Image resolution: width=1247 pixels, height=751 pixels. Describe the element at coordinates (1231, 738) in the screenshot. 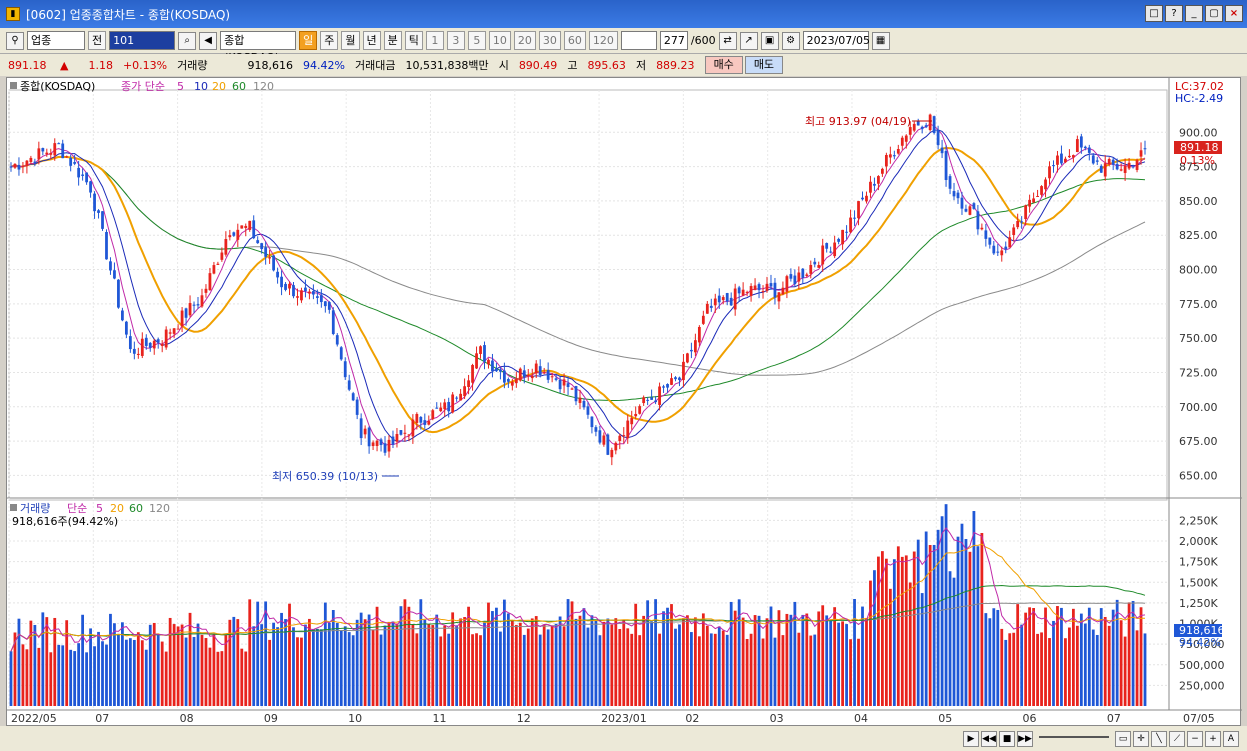

I see `auto-scale-icon: A` at that location.